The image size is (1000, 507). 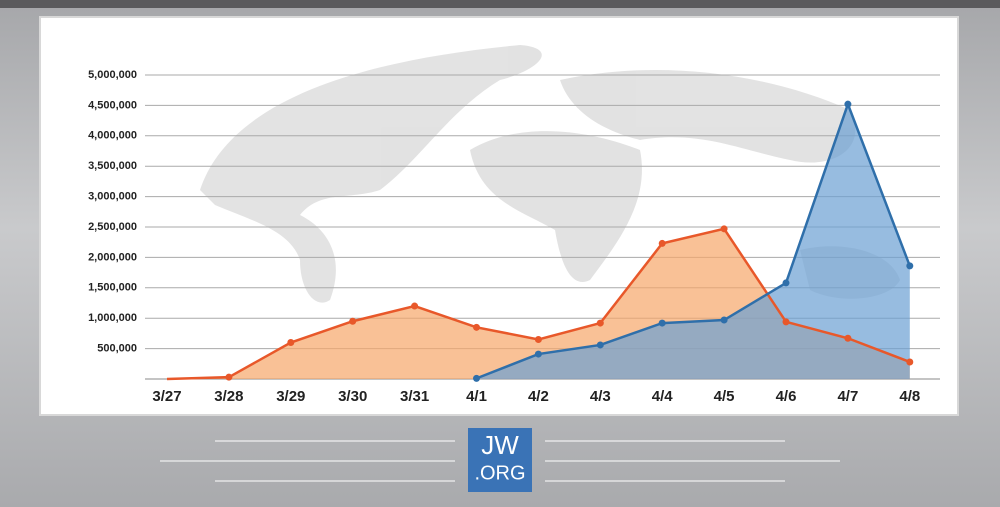 I want to click on x-tick-label: 3/28, so click(x=228, y=396).